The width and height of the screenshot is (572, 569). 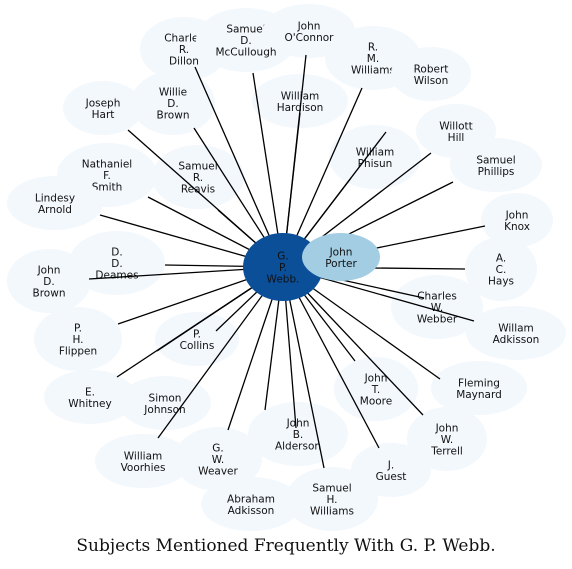 What do you see at coordinates (341, 252) in the screenshot?
I see `secondary-node-label-line: John` at bounding box center [341, 252].